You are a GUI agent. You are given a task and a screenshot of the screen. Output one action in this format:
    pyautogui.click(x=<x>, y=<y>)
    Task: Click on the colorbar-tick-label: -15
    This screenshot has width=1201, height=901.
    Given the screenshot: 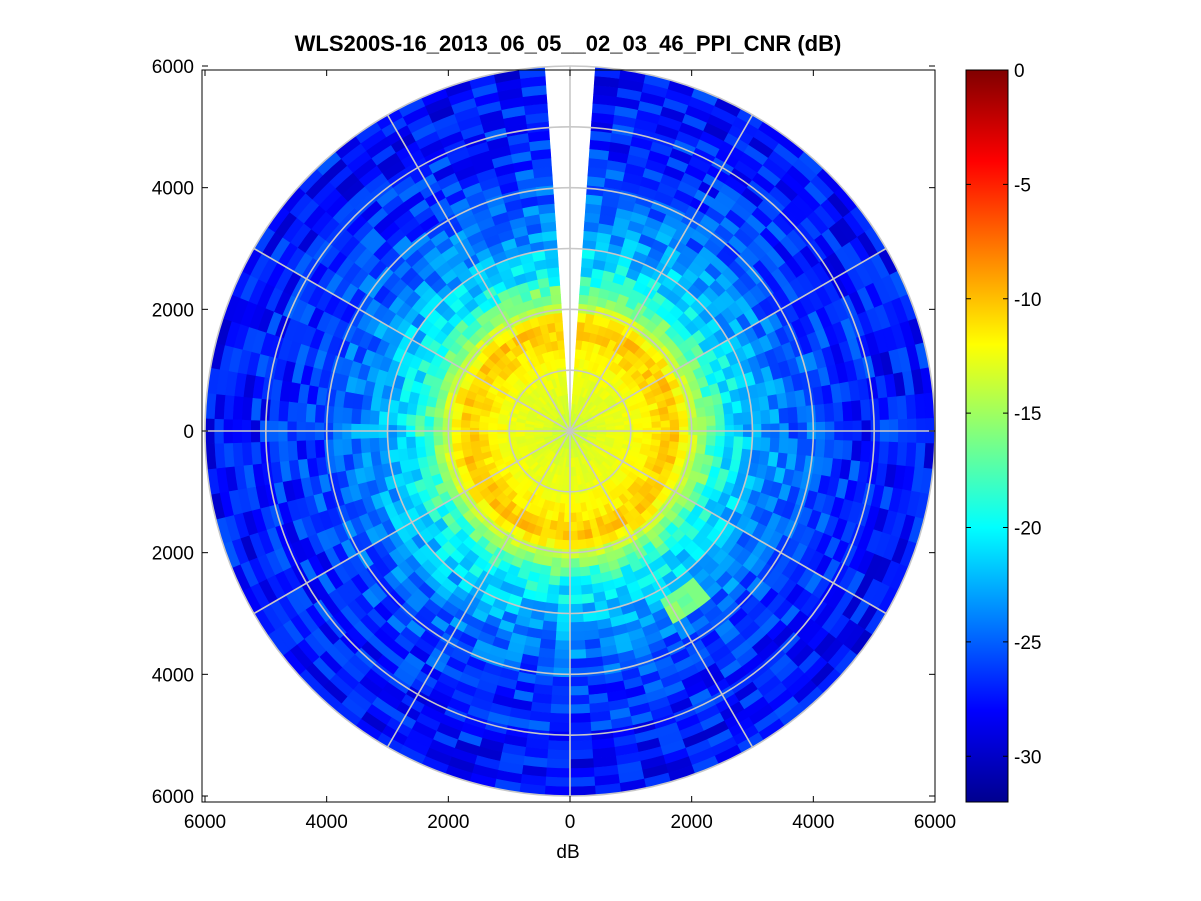 What is the action you would take?
    pyautogui.click(x=1027, y=414)
    